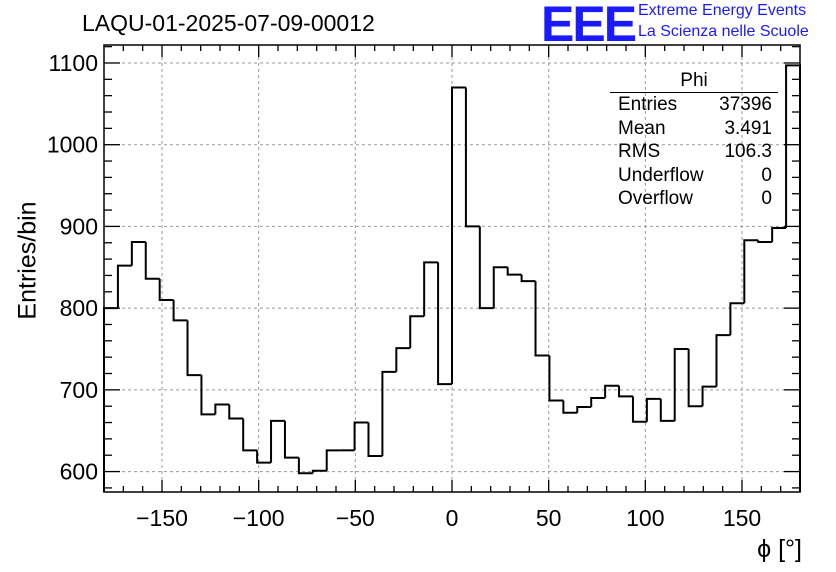 The height and width of the screenshot is (572, 836). I want to click on stats-label: Overflow, so click(655, 198).